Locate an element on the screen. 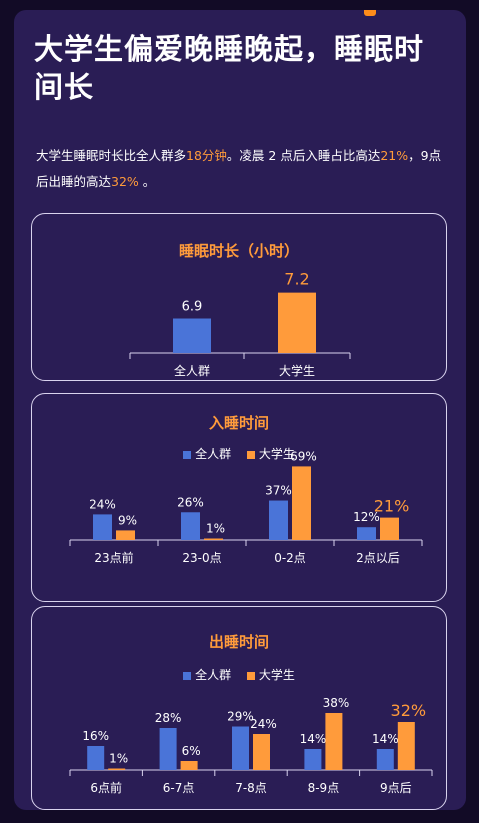 The height and width of the screenshot is (823, 479). data-label: 32% is located at coordinates (409, 710).